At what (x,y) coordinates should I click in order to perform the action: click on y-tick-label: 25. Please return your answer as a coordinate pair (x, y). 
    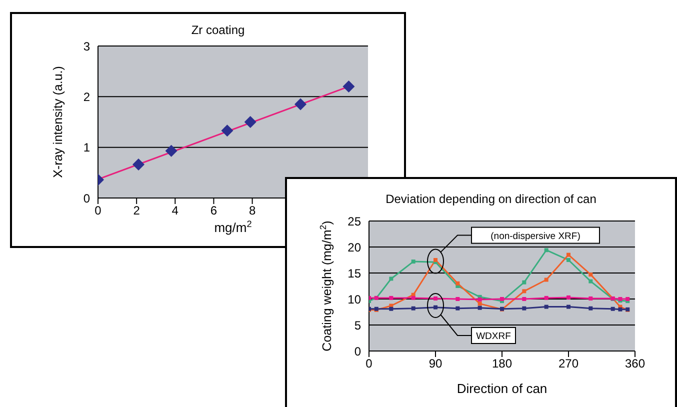
    Looking at the image, I should click on (355, 221).